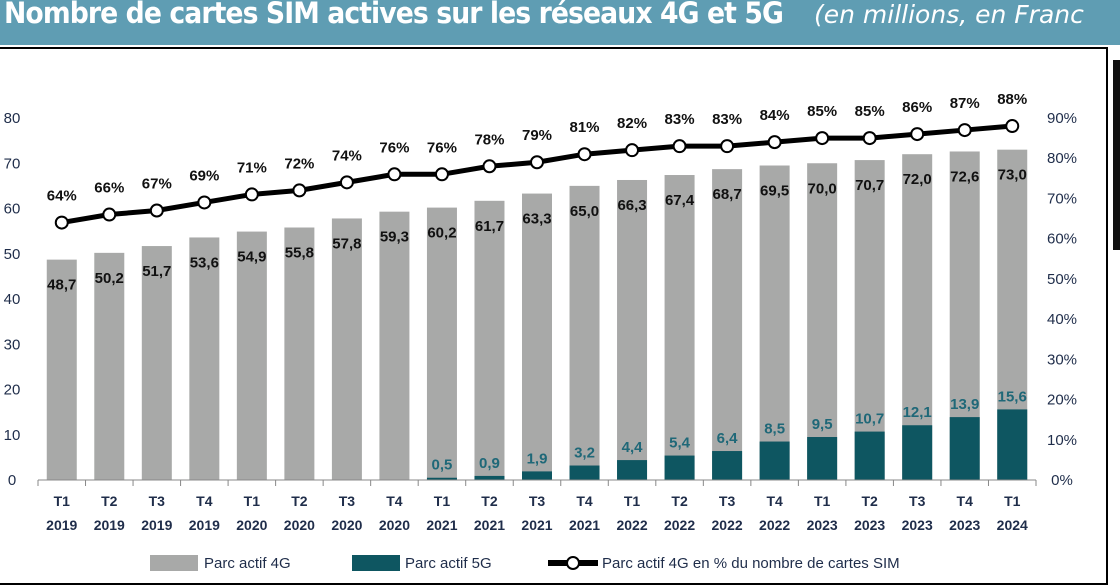 This screenshot has height=585, width=1120. What do you see at coordinates (917, 412) in the screenshot?
I see `bar-5g-label: 12,1` at bounding box center [917, 412].